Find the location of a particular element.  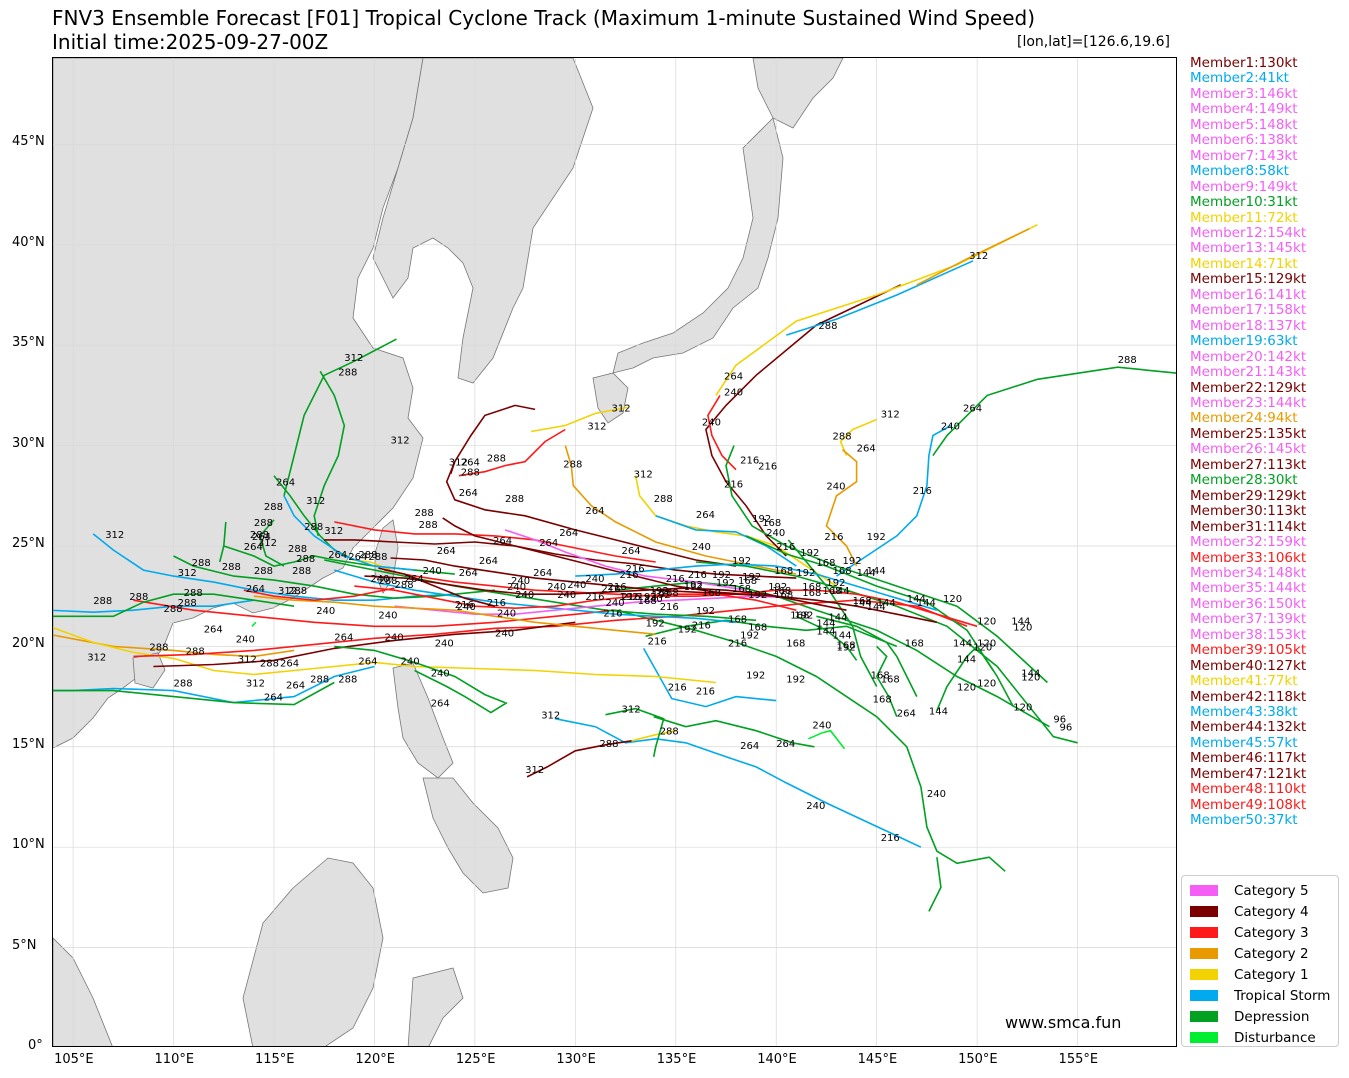

member-intensity: Member29:129kt is located at coordinates (1248, 495).